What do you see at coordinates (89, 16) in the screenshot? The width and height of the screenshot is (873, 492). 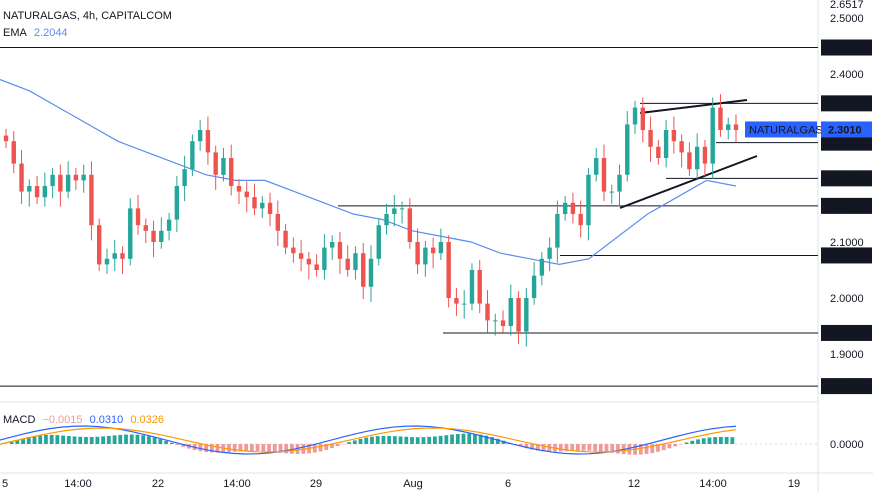 I see `symbol-legend: NATURALGAS, 4h, CAPITALCOM` at bounding box center [89, 16].